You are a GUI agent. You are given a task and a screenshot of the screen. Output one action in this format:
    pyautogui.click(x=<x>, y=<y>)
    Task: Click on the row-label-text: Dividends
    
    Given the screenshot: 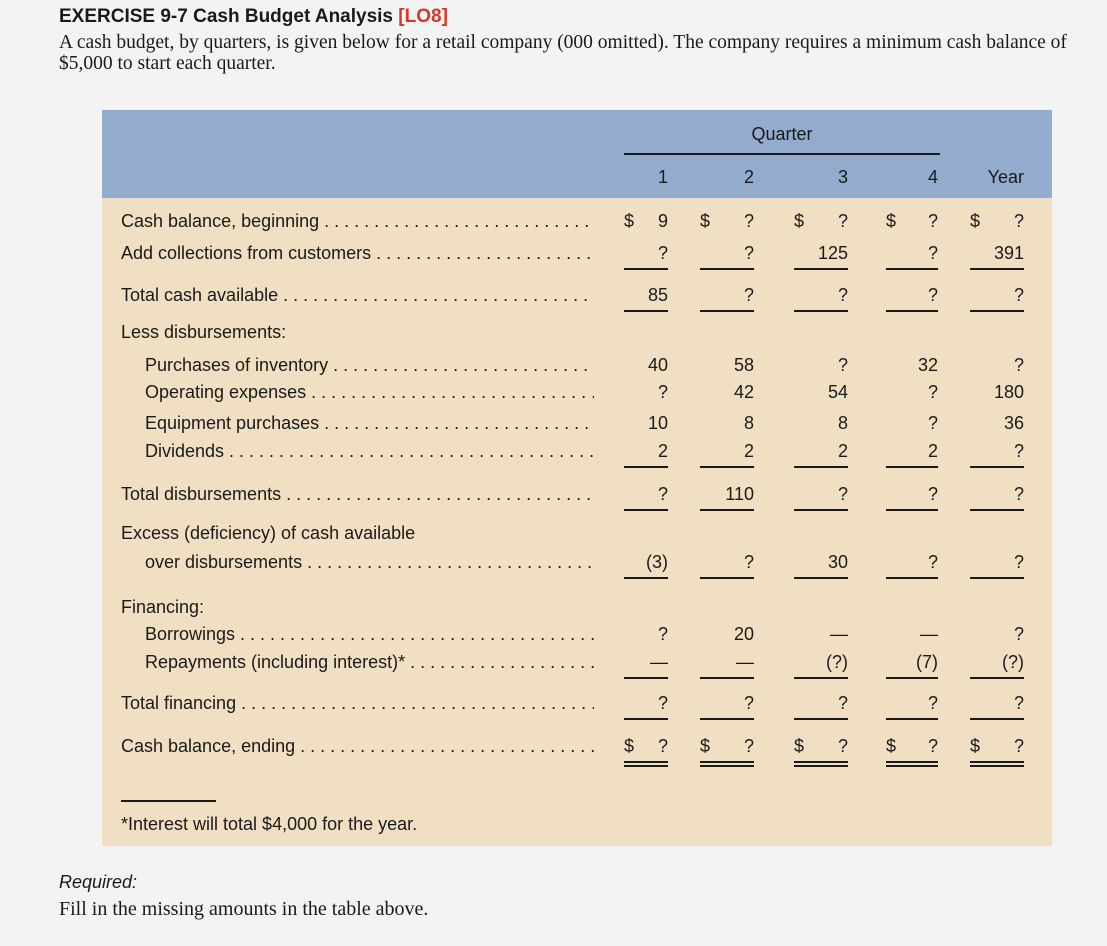 What is the action you would take?
    pyautogui.click(x=185, y=451)
    